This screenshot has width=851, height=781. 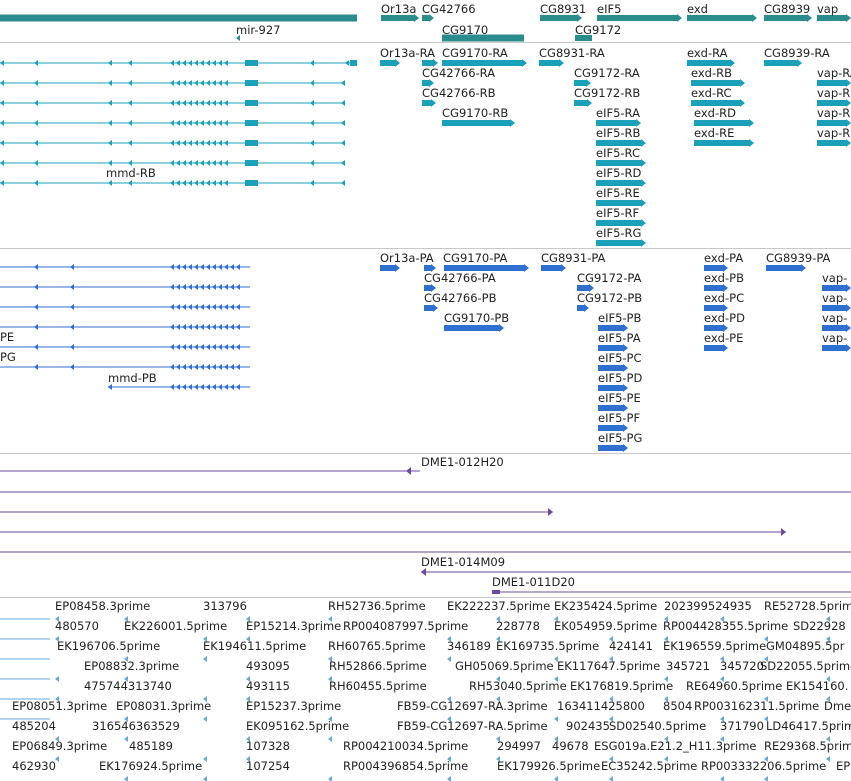 What do you see at coordinates (8, 357) in the screenshot?
I see `protein-label: PG` at bounding box center [8, 357].